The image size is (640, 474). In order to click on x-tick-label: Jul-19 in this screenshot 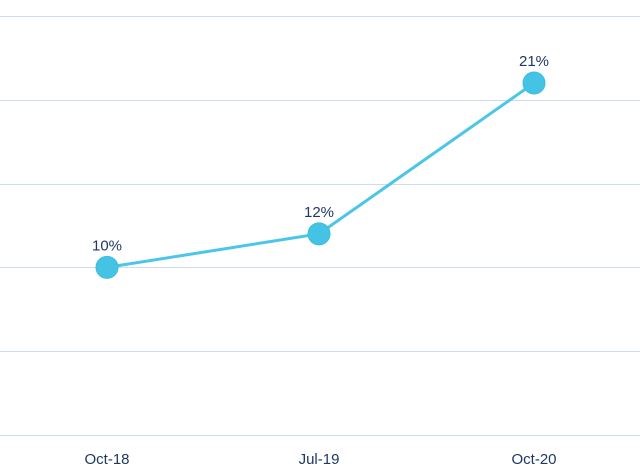, I will do `click(319, 459)`.